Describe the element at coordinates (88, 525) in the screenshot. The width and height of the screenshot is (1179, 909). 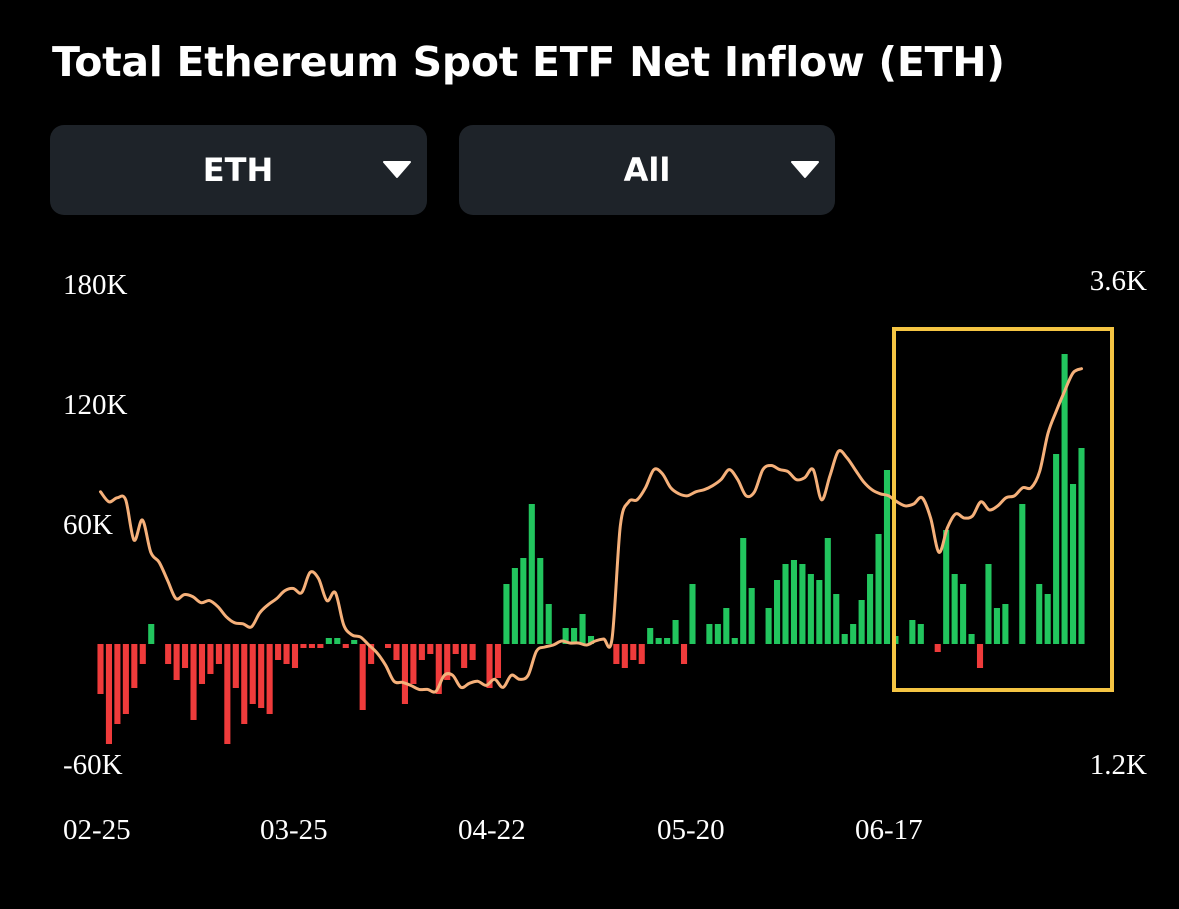
I see `left-axis-tick: 60K` at that location.